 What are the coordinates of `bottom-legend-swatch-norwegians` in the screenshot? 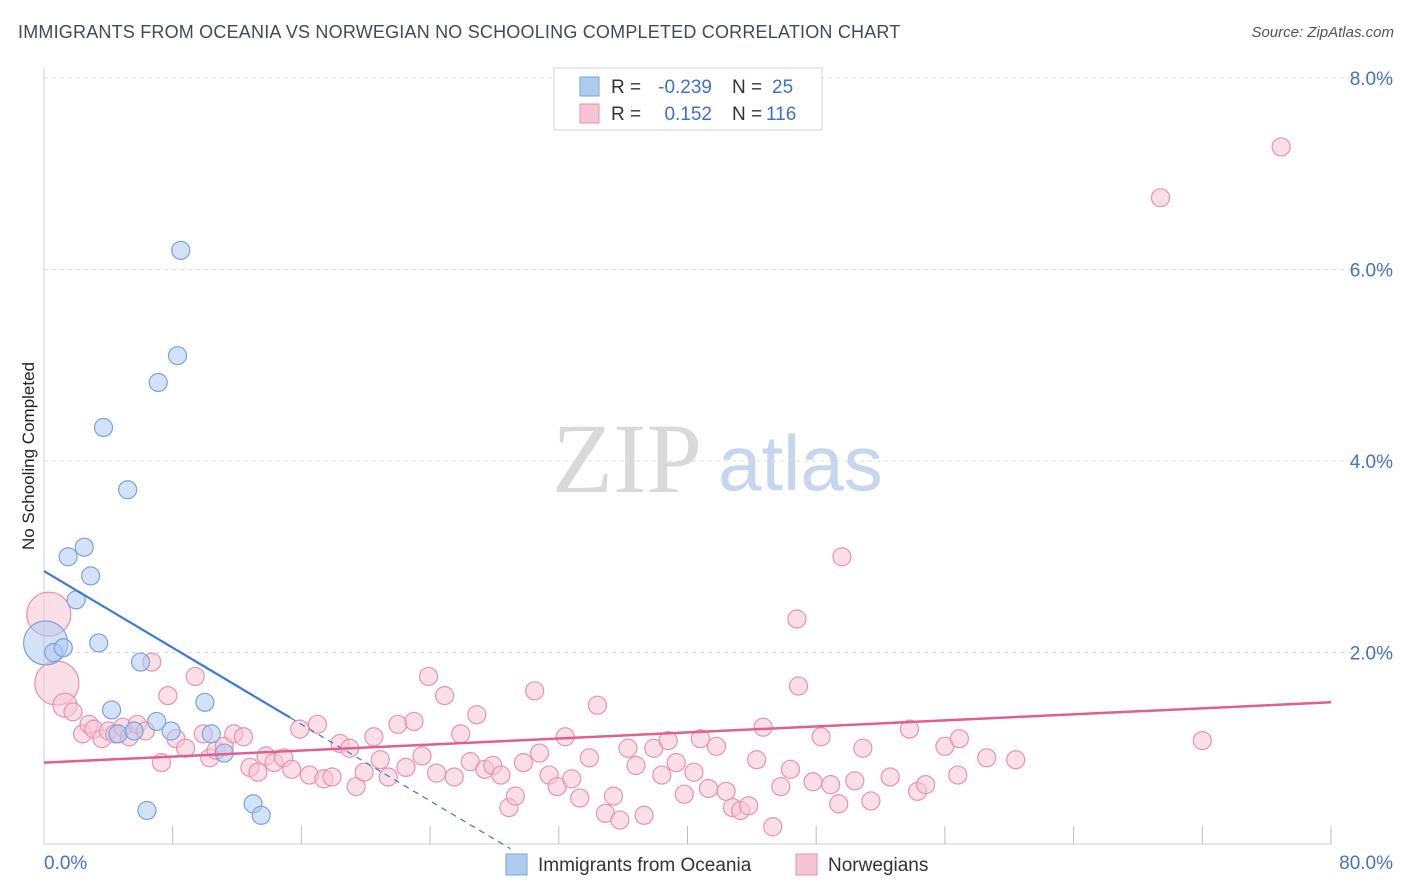 It's located at (806, 864).